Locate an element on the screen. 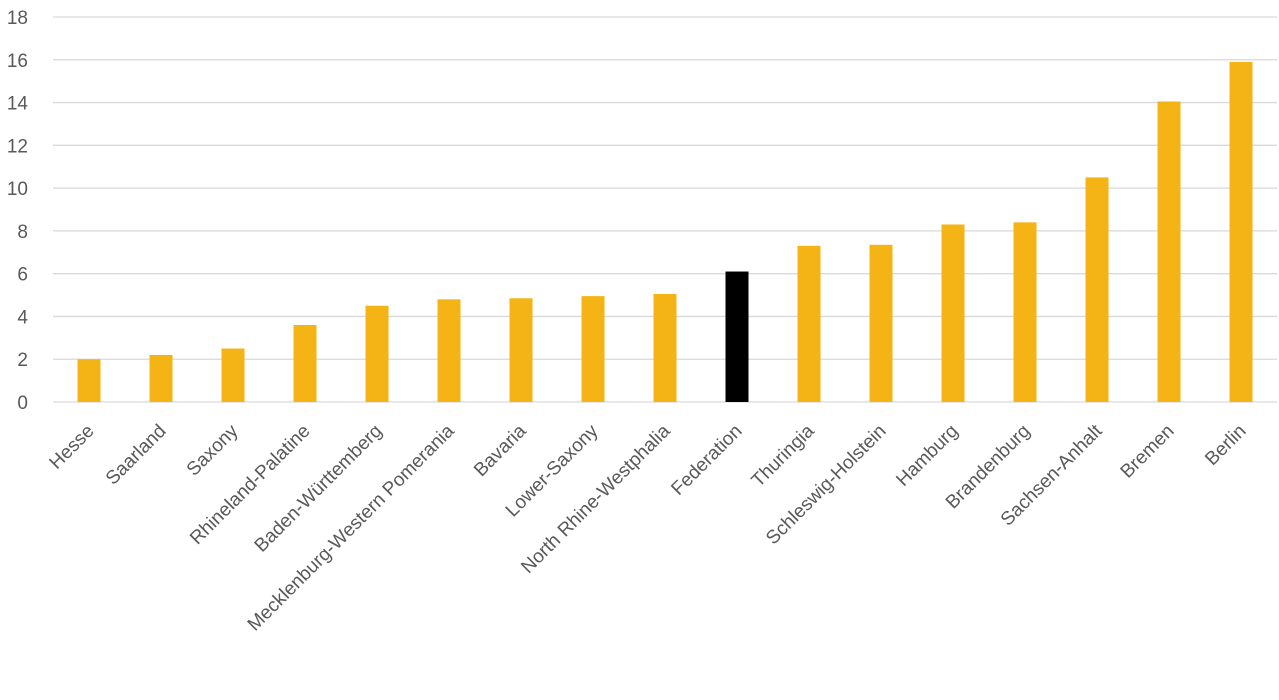 This screenshot has height=700, width=1279. y-tick-label: 2 is located at coordinates (22, 360).